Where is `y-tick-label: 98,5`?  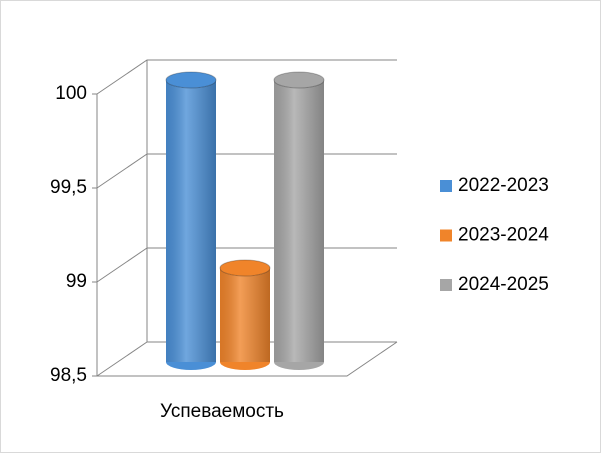 y-tick-label: 98,5 is located at coordinates (68, 375).